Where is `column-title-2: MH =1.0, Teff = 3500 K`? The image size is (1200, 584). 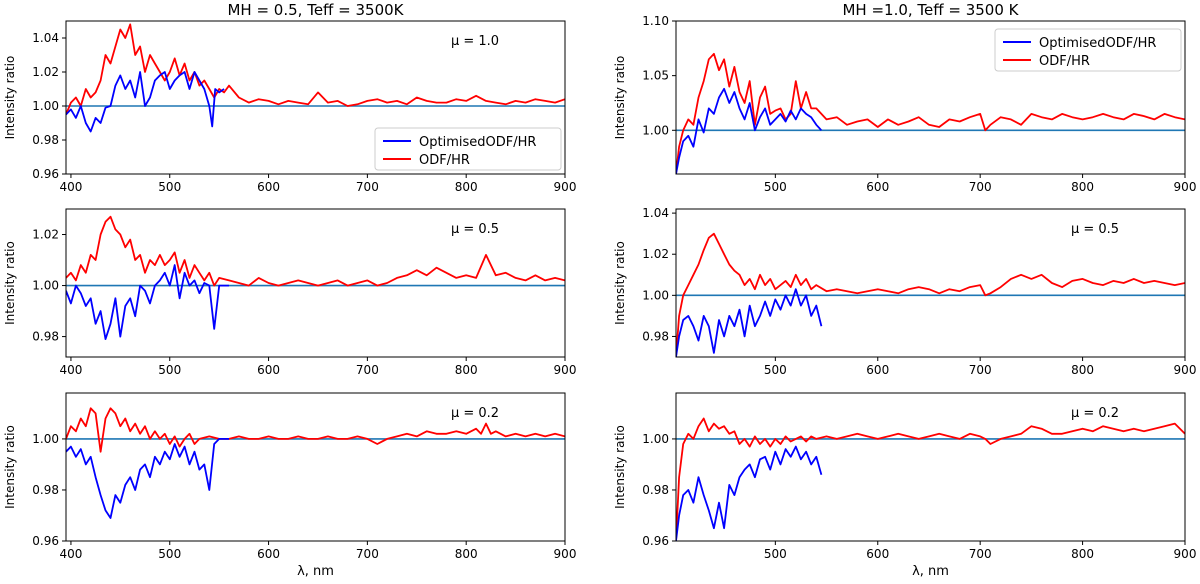 column-title-2: MH =1.0, Teff = 3500 K is located at coordinates (930, 10).